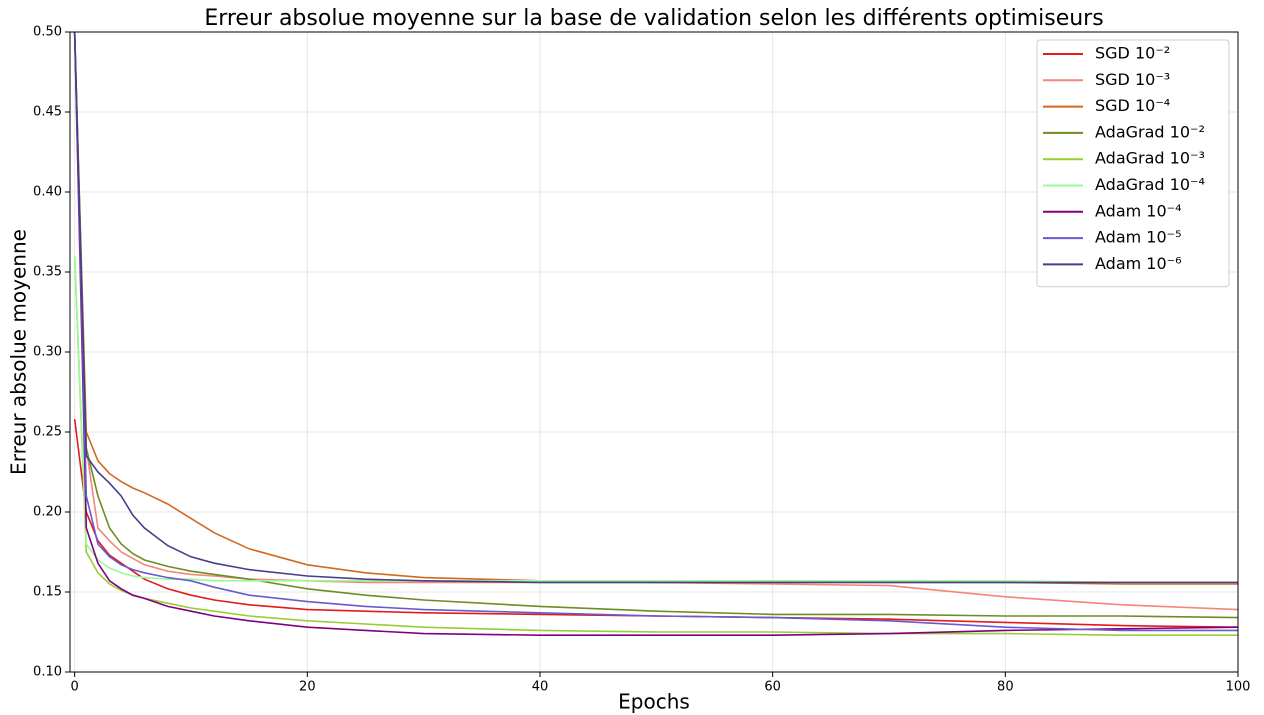  I want to click on x-axis-label: Epochs, so click(654, 702).